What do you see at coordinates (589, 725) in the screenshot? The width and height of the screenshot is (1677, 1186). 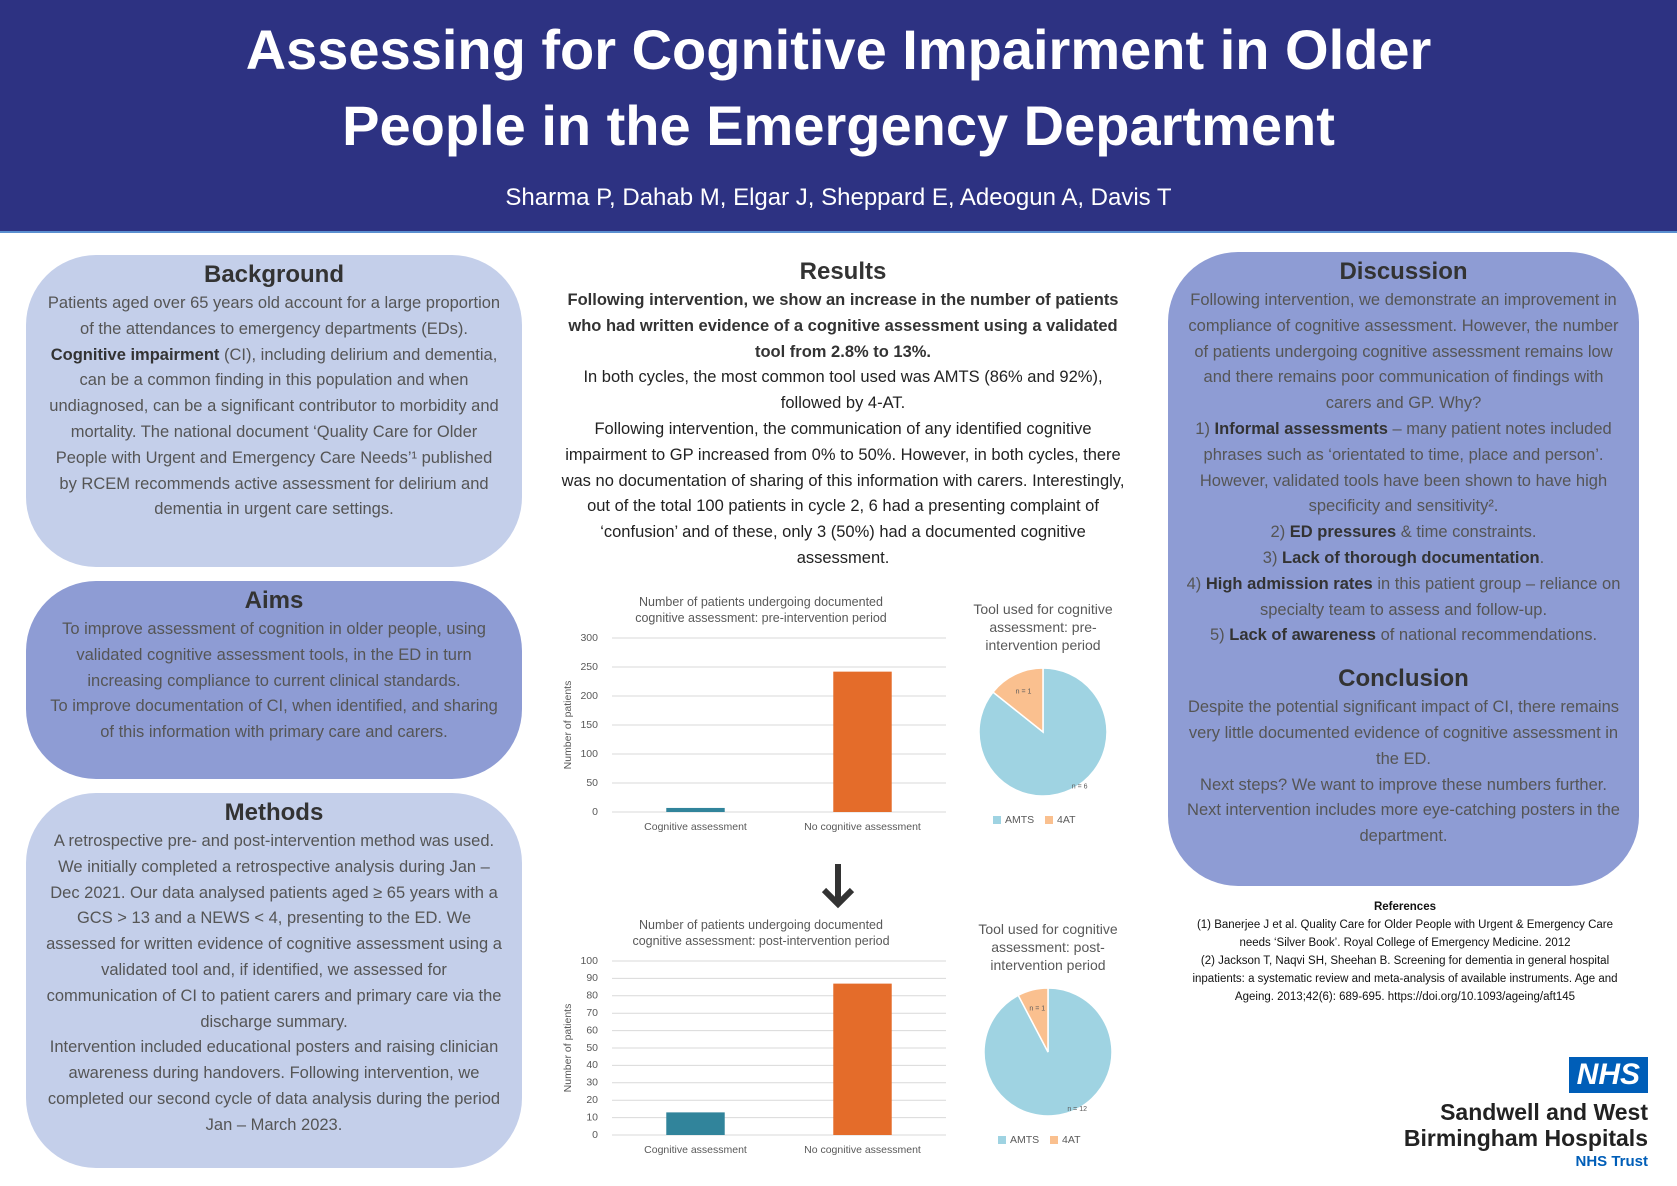 I see `y-tick-label: 150` at bounding box center [589, 725].